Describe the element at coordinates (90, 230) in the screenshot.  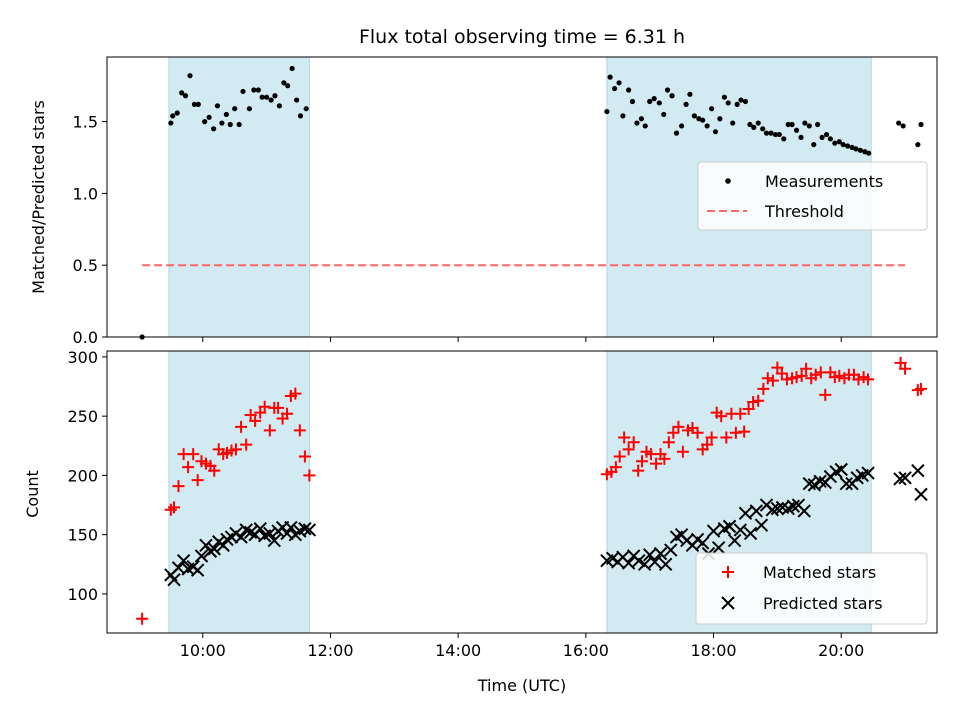
I see `top-y-axis-ticks: 0.0 0.5 1.0 1.5` at that location.